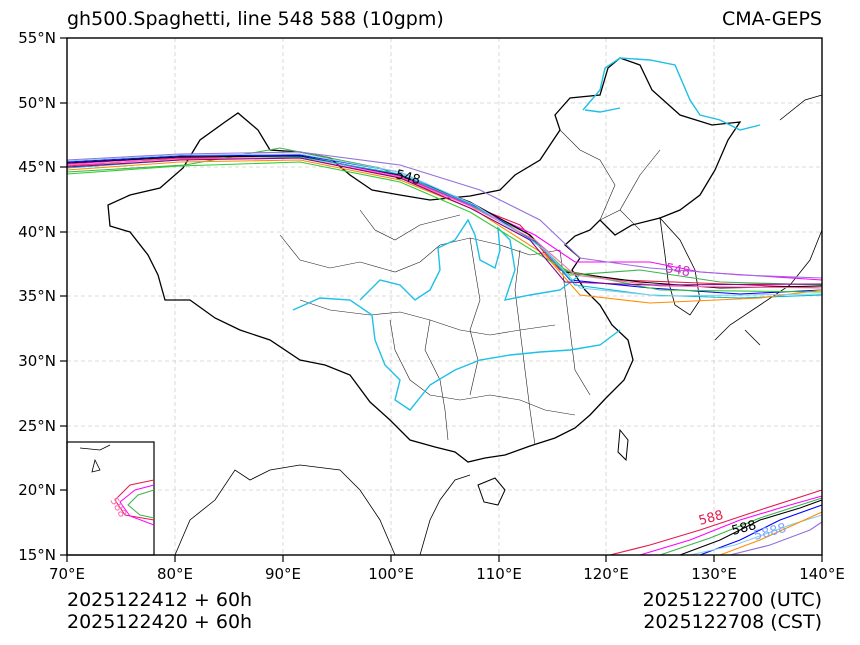 This screenshot has width=860, height=645. What do you see at coordinates (822, 574) in the screenshot?
I see `xtick-label: 140°E` at bounding box center [822, 574].